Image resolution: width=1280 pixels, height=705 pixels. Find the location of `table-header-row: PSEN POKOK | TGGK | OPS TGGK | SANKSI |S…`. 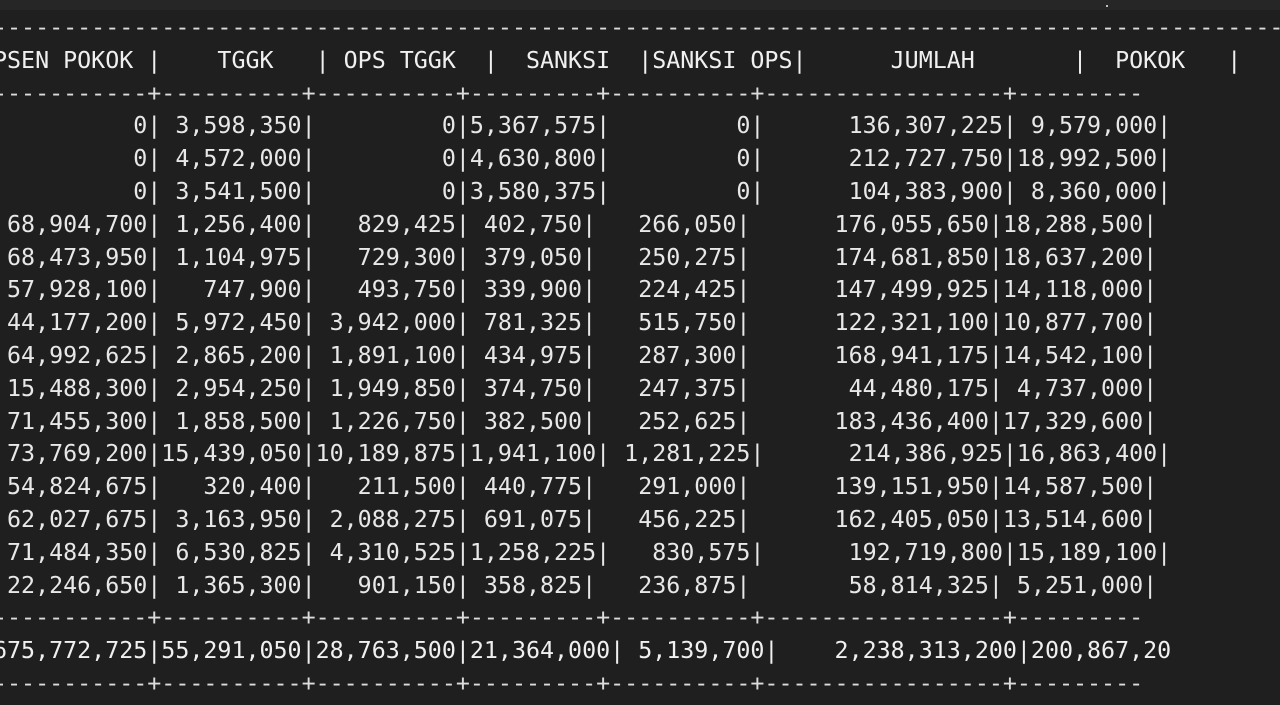

table-header-row: PSEN POKOK | TGGK | OPS TGGK | SANKSI |S… is located at coordinates (621, 60).